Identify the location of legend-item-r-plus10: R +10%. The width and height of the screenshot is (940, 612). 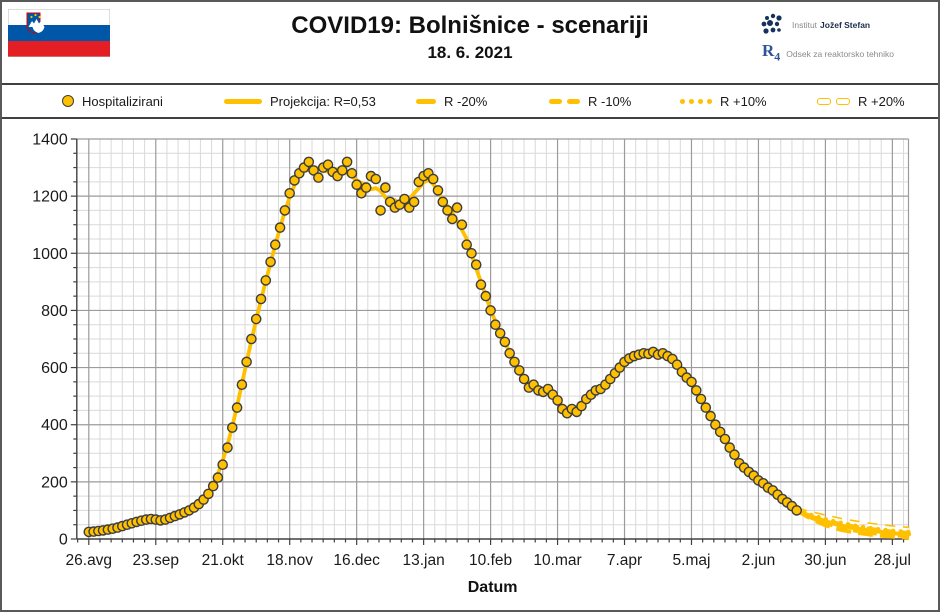
(723, 101).